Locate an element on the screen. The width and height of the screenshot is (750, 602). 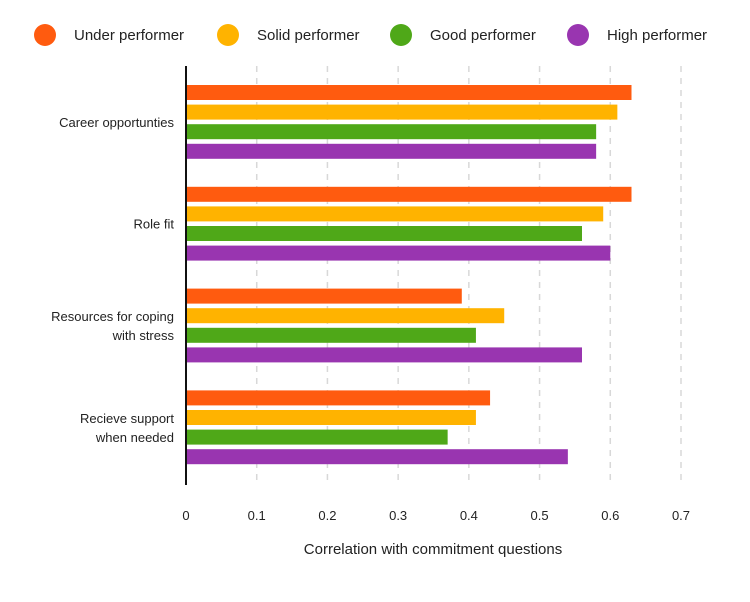
x-tick-label: 0.5 is located at coordinates (540, 515).